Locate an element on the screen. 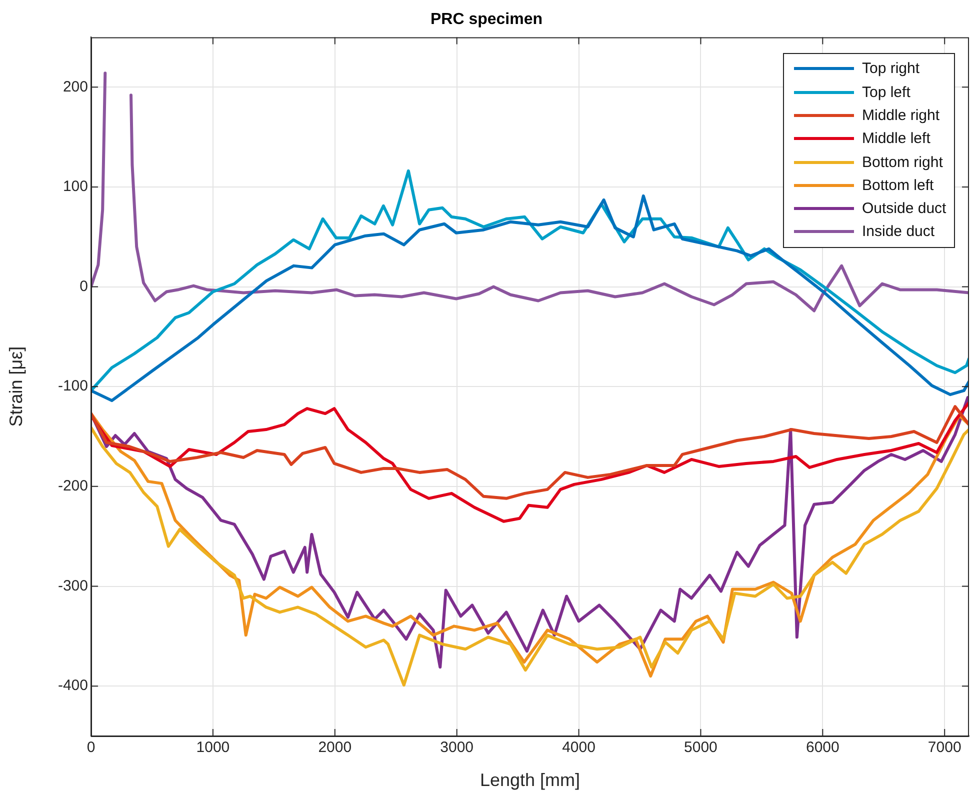 The height and width of the screenshot is (798, 970). x-axis-title: Length [mm] is located at coordinates (530, 780).